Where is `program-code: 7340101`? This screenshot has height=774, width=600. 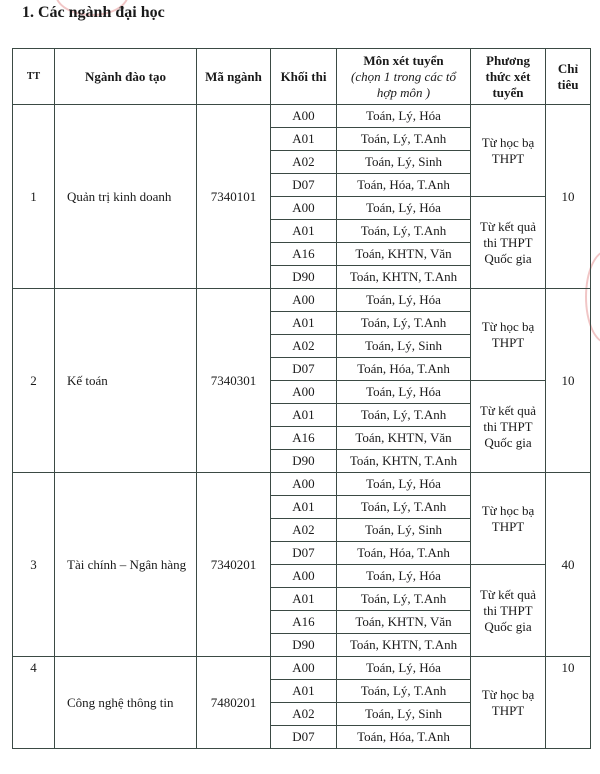 program-code: 7340101 is located at coordinates (233, 196).